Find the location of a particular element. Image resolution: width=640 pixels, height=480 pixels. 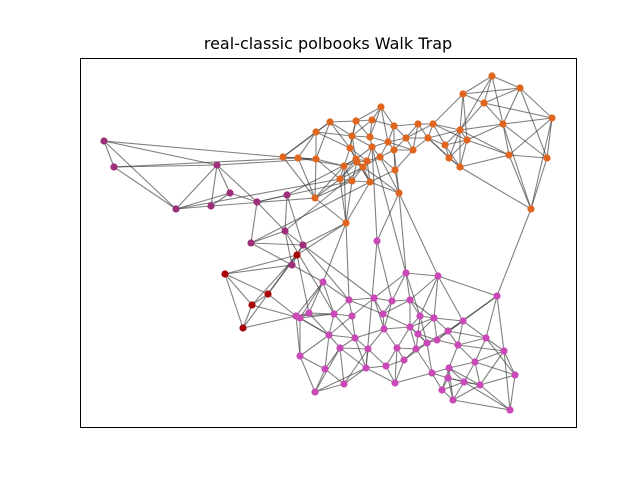

graph-node-purple is located at coordinates (211, 206).